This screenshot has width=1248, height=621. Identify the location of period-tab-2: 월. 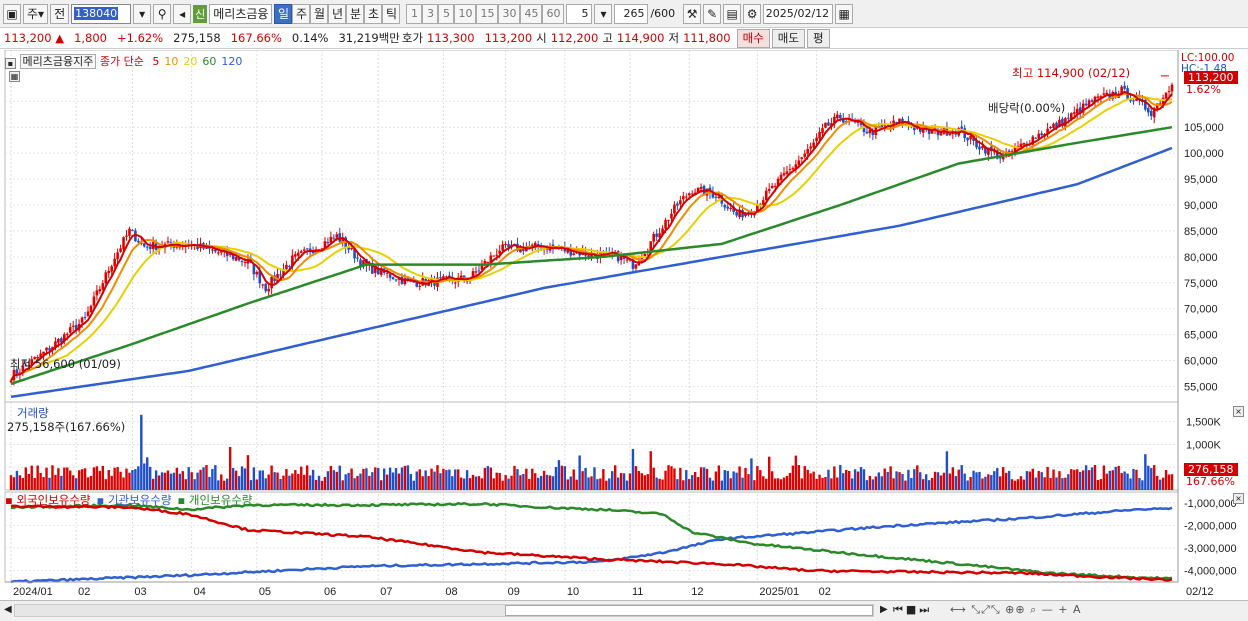
(319, 13).